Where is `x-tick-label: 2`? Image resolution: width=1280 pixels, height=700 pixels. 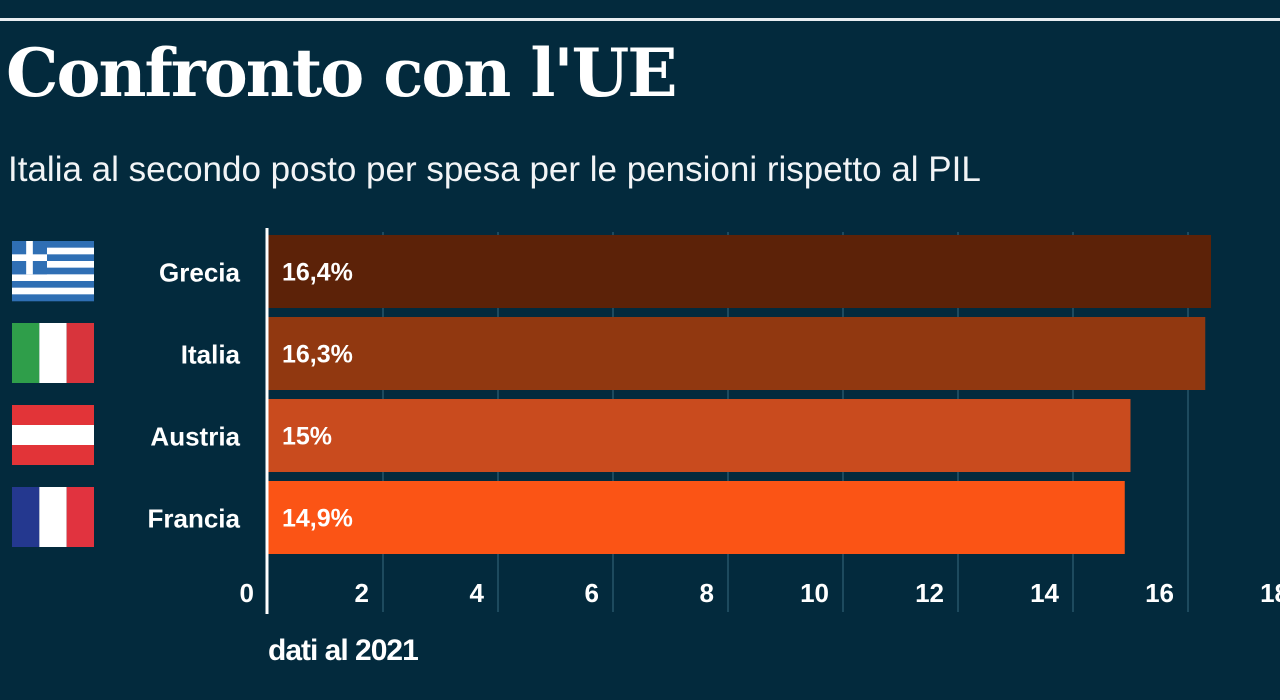 x-tick-label: 2 is located at coordinates (362, 593).